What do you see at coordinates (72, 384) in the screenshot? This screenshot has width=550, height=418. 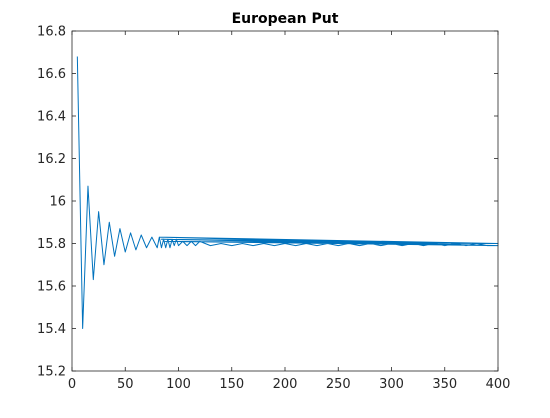 I see `x-tick-label: 0` at bounding box center [72, 384].